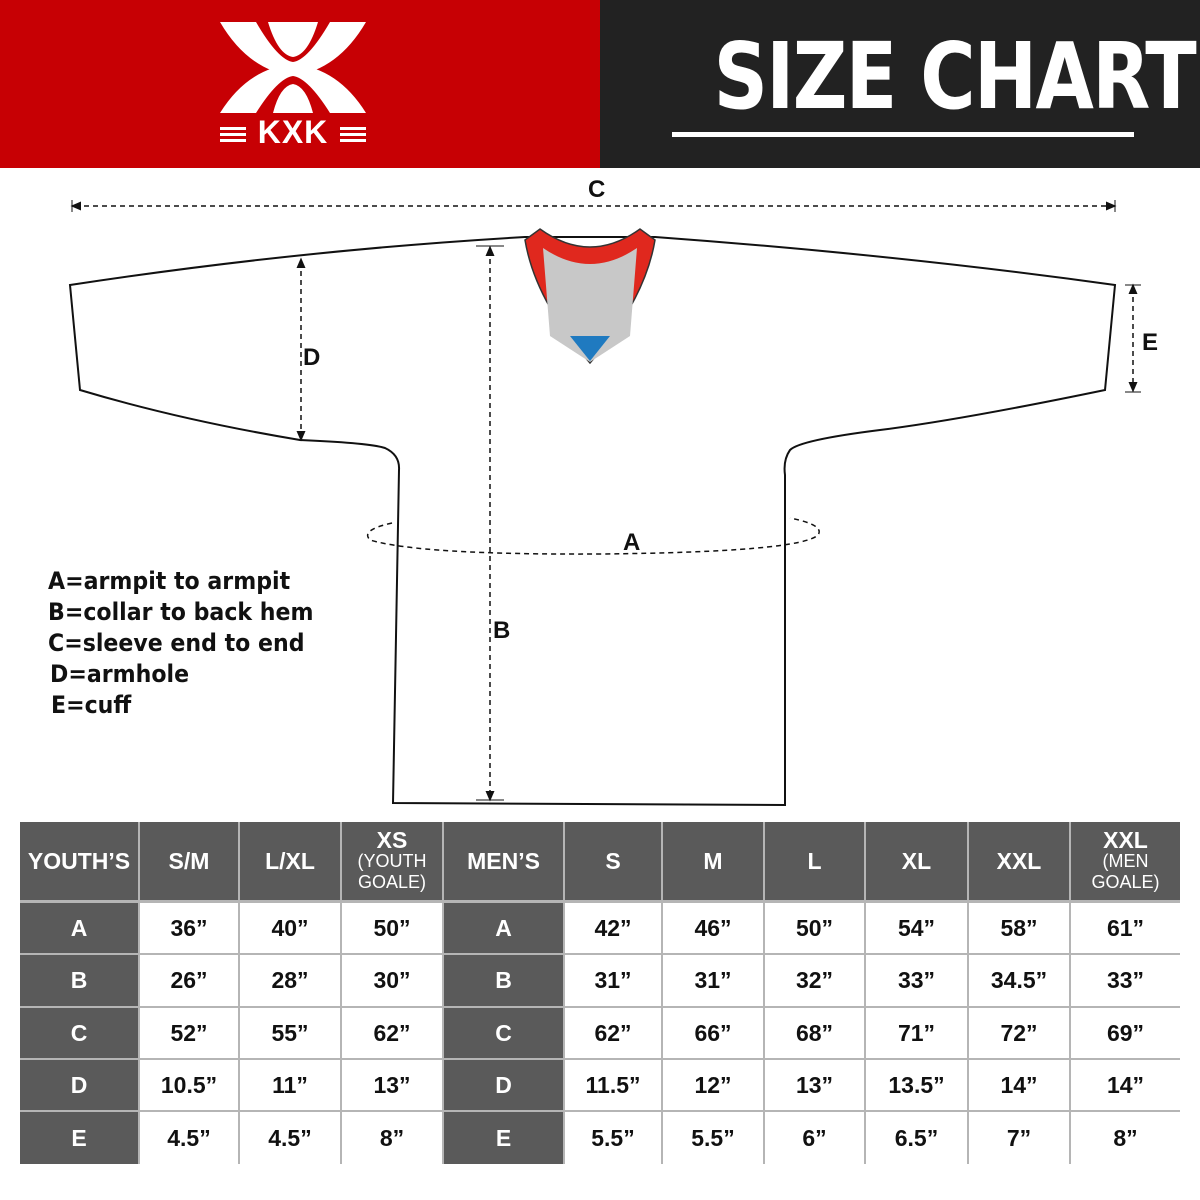  I want to click on youth-size-header: S/M, so click(189, 861).